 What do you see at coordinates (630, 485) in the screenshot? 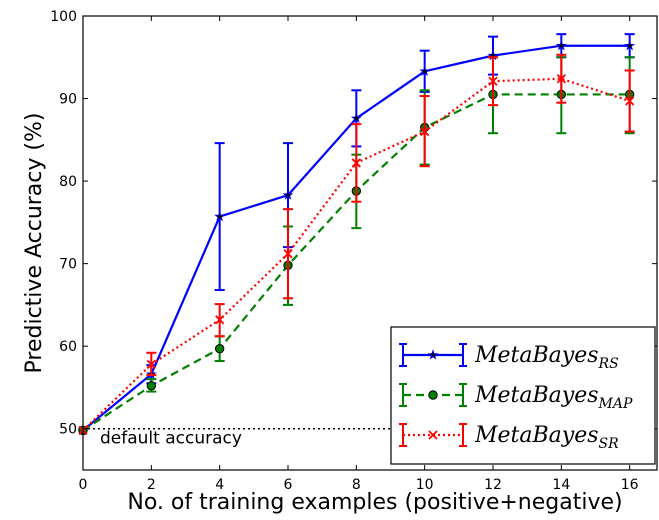
I see `x-tick-label: 16` at bounding box center [630, 485].